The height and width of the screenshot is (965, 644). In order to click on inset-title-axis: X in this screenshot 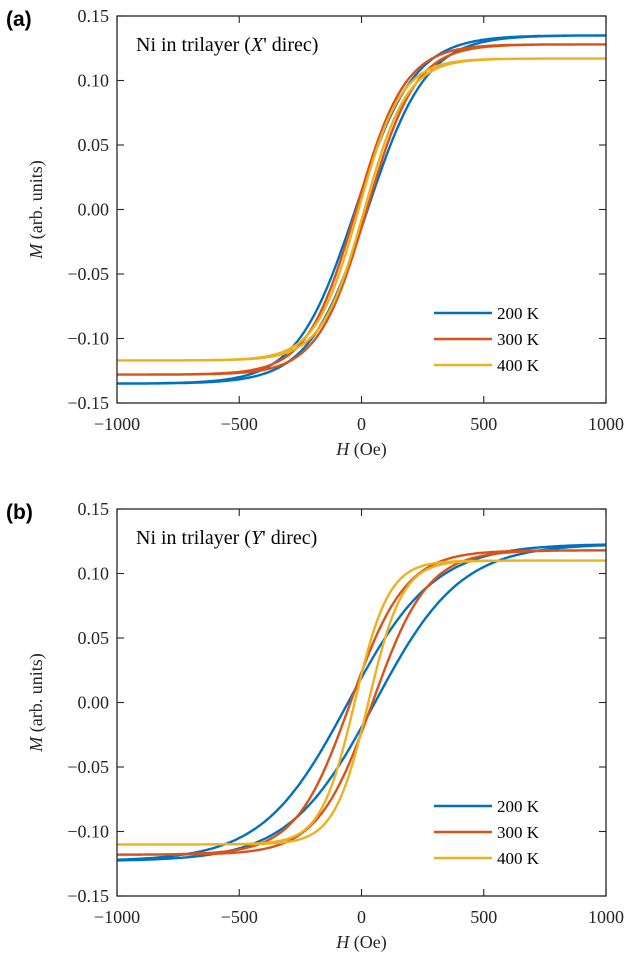, I will do `click(257, 45)`.